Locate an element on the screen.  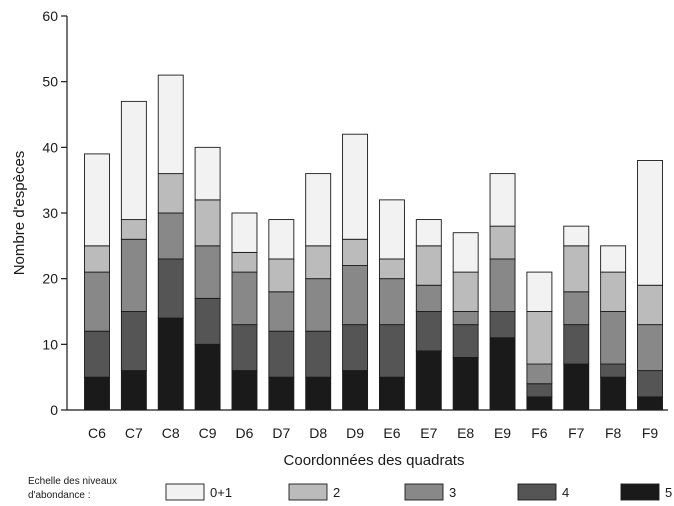
x-tick-label: F6 is located at coordinates (539, 433).